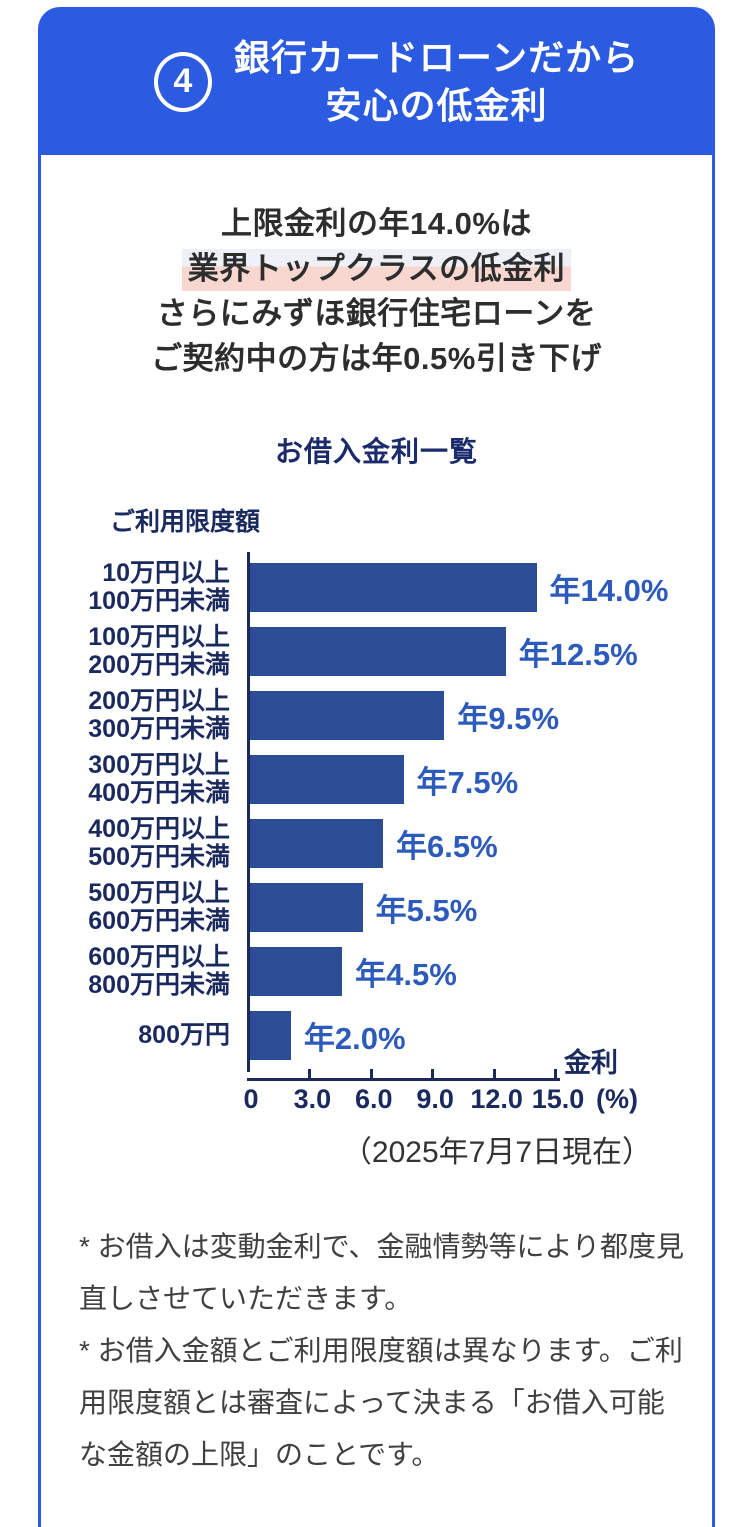 Image resolution: width=750 pixels, height=1527 pixels. Describe the element at coordinates (436, 58) in the screenshot. I see `section-title-line1: 銀行カードローンだから` at that location.